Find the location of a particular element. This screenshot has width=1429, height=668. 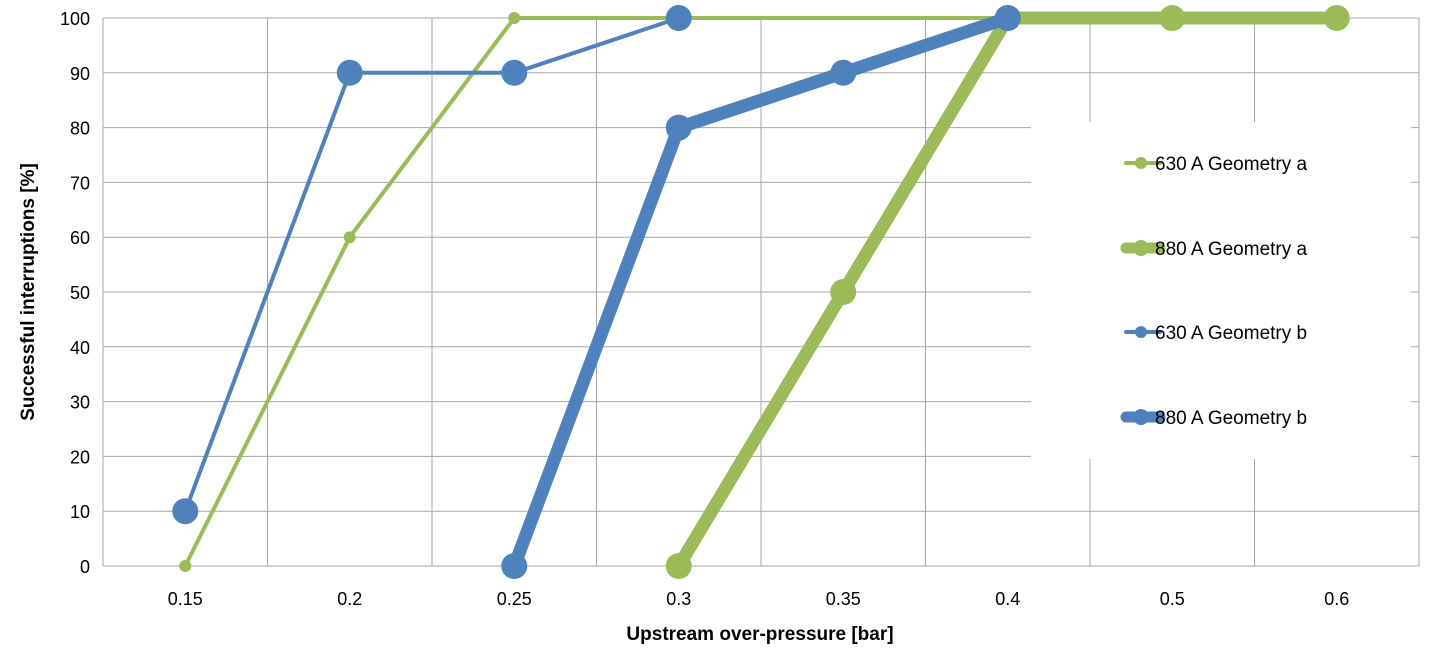

legend-label: 880 A Geometry a is located at coordinates (1231, 249).